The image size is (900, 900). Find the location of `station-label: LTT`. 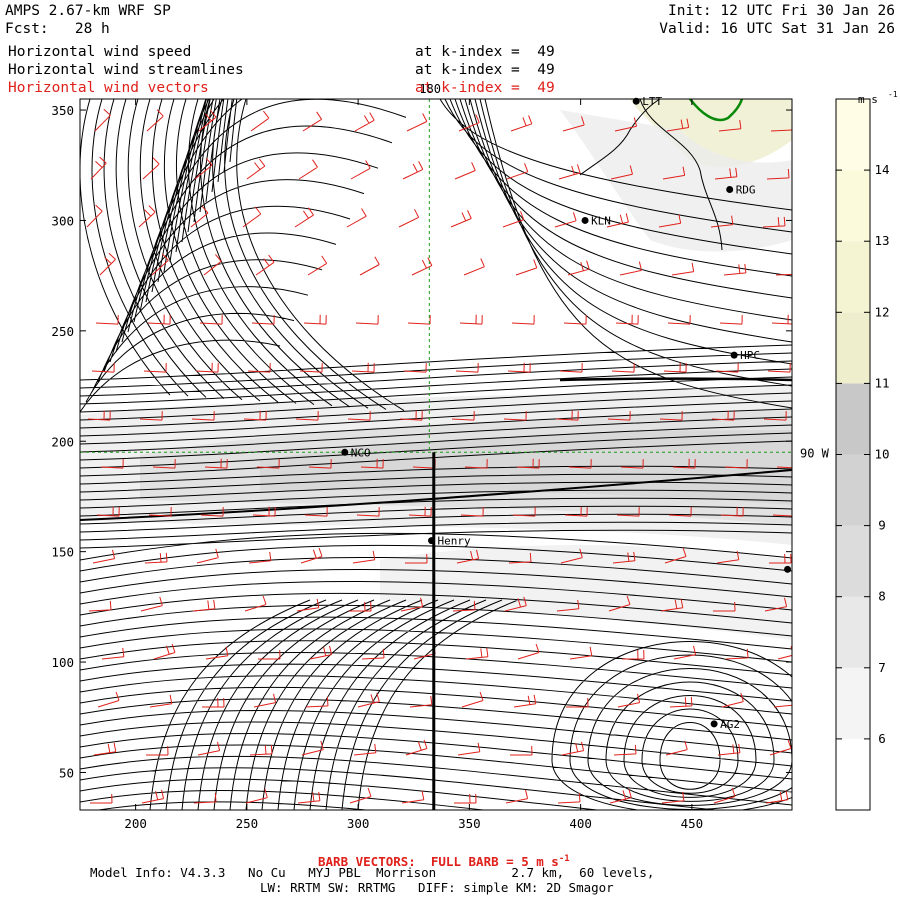

station-label: LTT is located at coordinates (652, 101).